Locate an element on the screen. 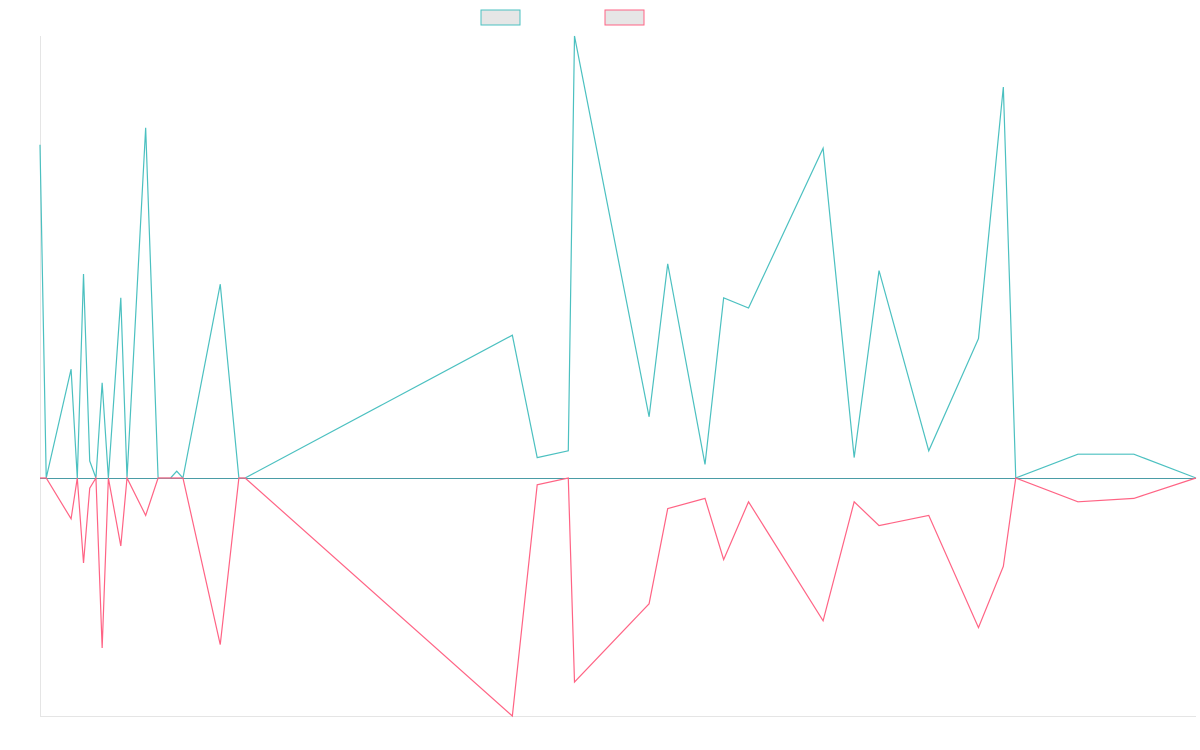 The width and height of the screenshot is (1200, 750). legend-swatch-series-a is located at coordinates (500, 17).